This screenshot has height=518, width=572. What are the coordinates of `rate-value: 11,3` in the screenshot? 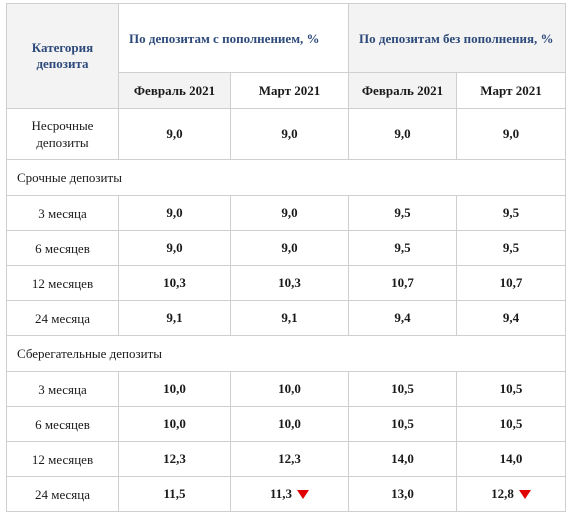 It's located at (281, 493).